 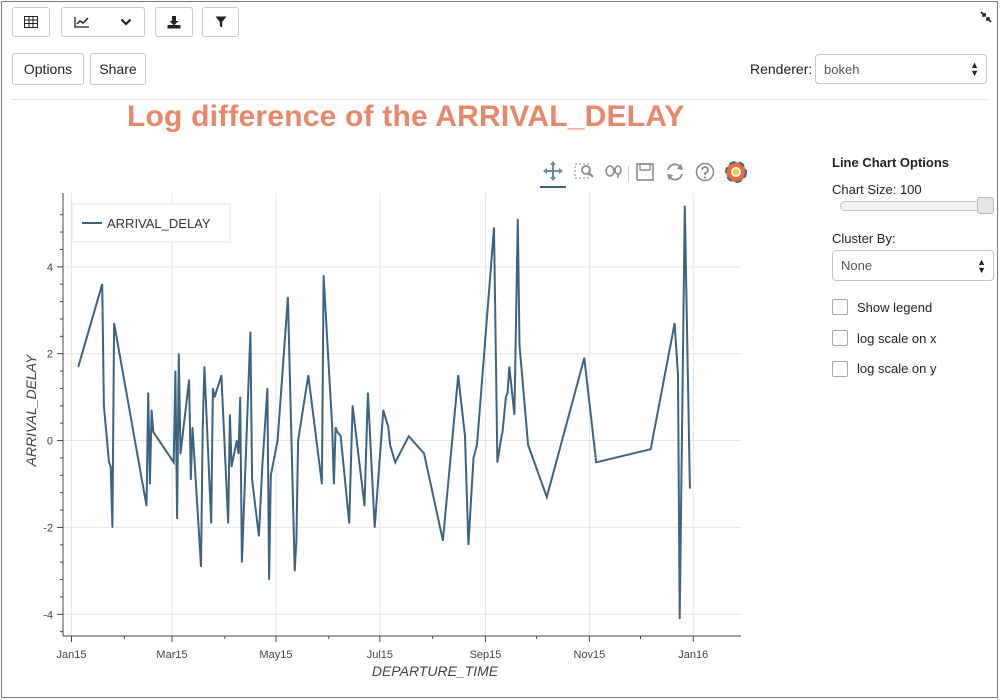 What do you see at coordinates (705, 174) in the screenshot?
I see `help-tool` at bounding box center [705, 174].